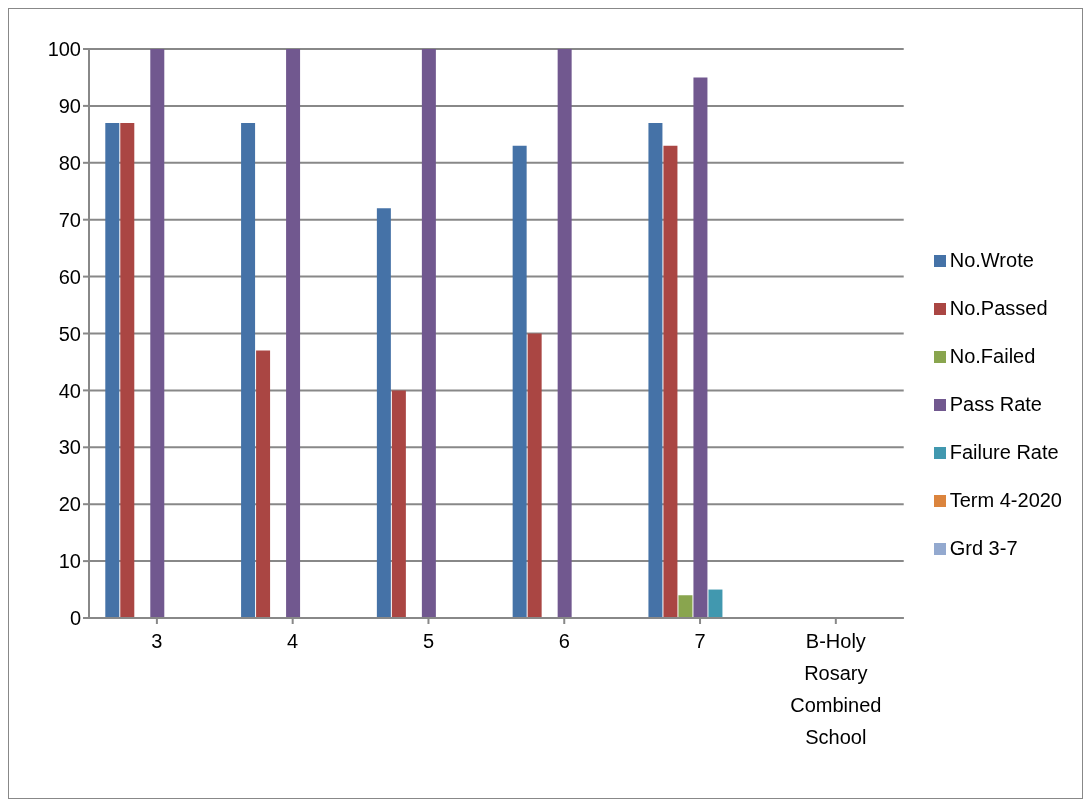  What do you see at coordinates (69, 561) in the screenshot?
I see `y-tick-label: 10` at bounding box center [69, 561].